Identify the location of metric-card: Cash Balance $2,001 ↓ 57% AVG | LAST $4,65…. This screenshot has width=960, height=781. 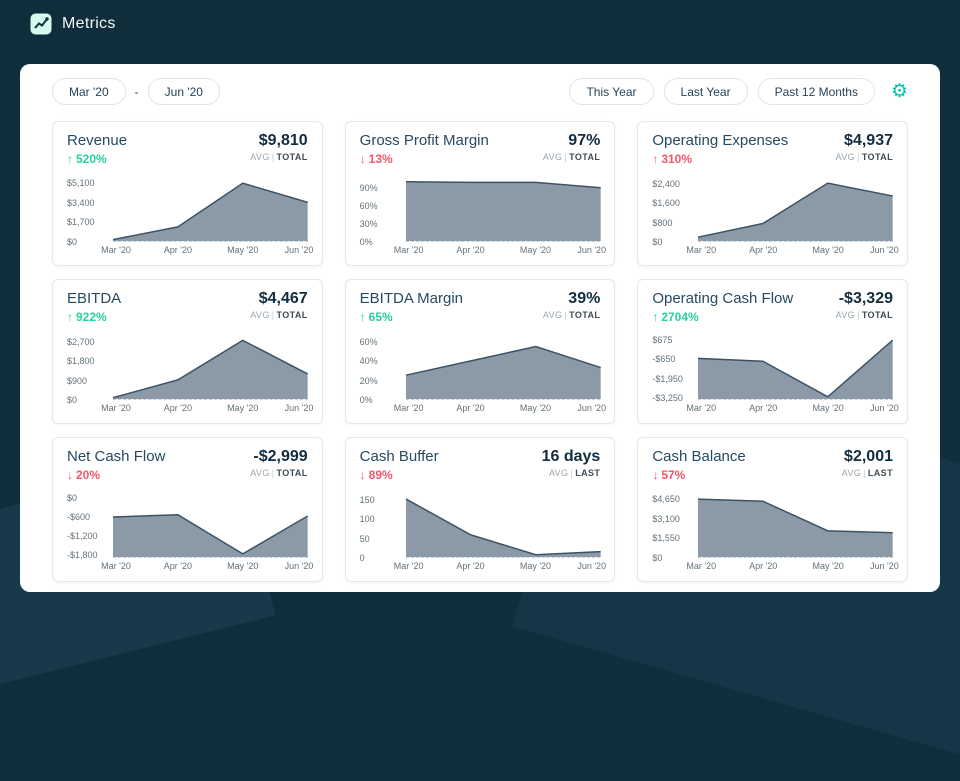
(772, 509).